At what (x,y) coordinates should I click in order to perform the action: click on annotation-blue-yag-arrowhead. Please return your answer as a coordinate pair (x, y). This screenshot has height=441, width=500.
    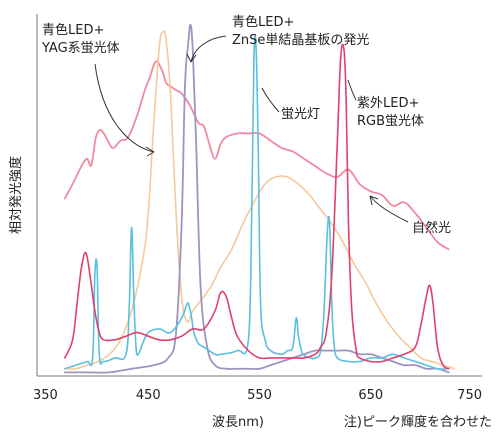
    Looking at the image, I should click on (150, 151).